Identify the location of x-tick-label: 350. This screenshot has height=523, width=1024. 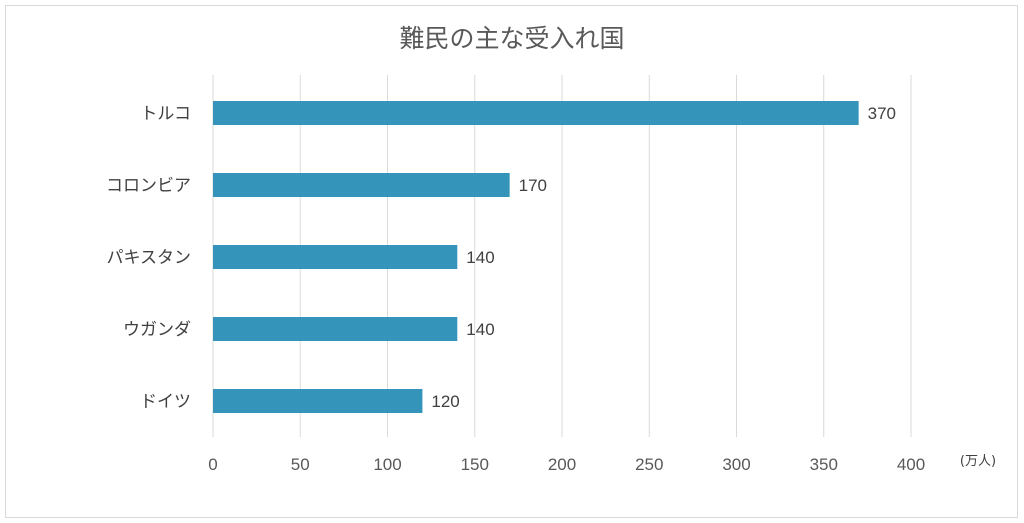
(824, 464).